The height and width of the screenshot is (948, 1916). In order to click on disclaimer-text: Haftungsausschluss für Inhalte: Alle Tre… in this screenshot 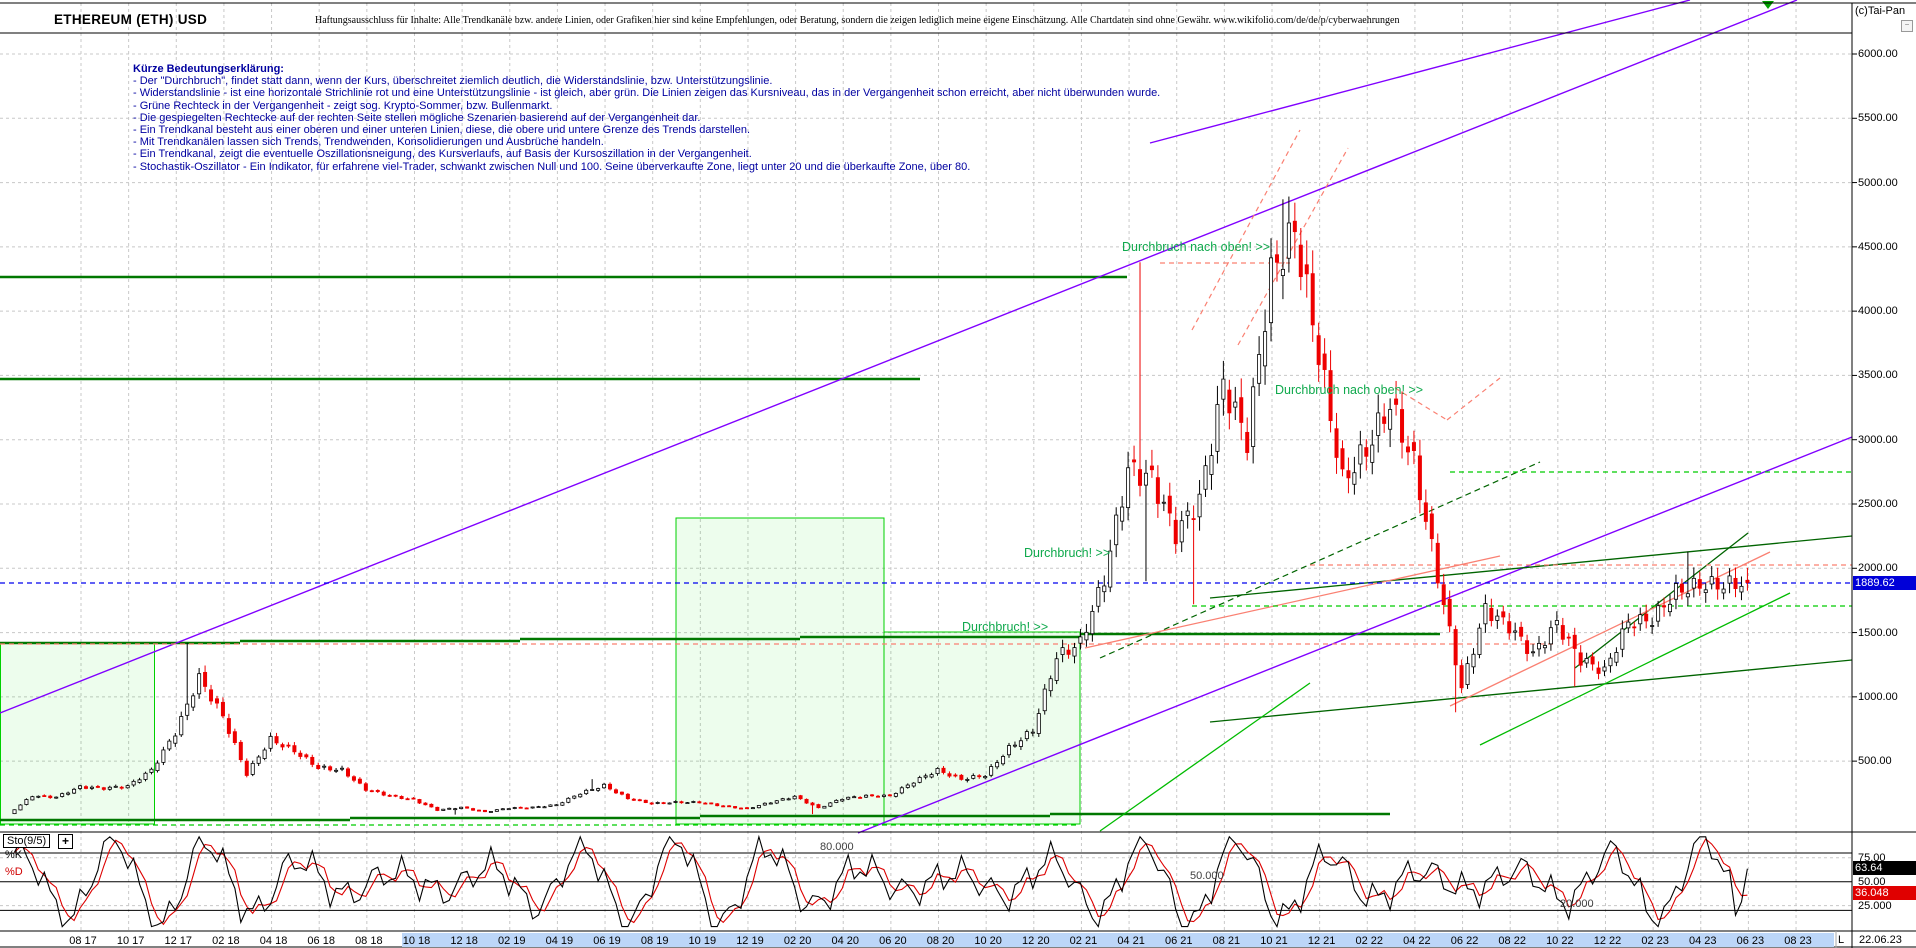, I will do `click(857, 20)`.